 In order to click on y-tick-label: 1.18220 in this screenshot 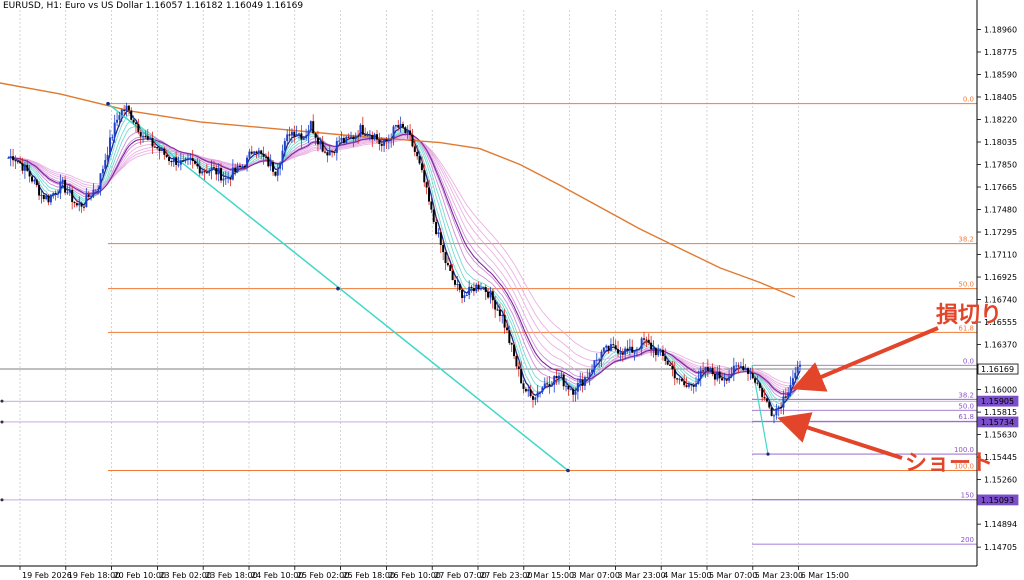, I will do `click(1000, 119)`.